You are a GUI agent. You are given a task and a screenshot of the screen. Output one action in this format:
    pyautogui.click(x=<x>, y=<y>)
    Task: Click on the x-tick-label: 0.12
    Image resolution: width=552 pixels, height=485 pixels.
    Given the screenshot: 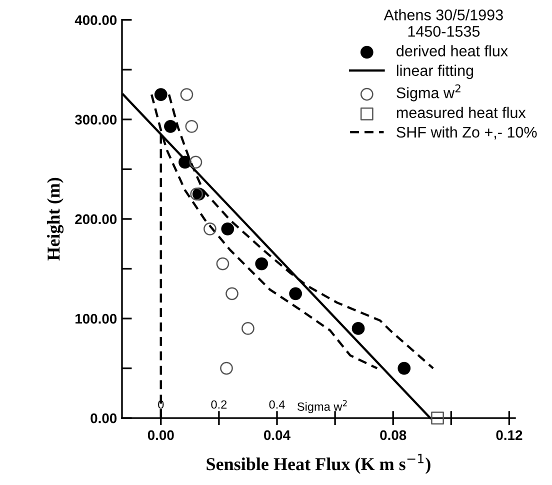 What is the action you would take?
    pyautogui.click(x=509, y=435)
    